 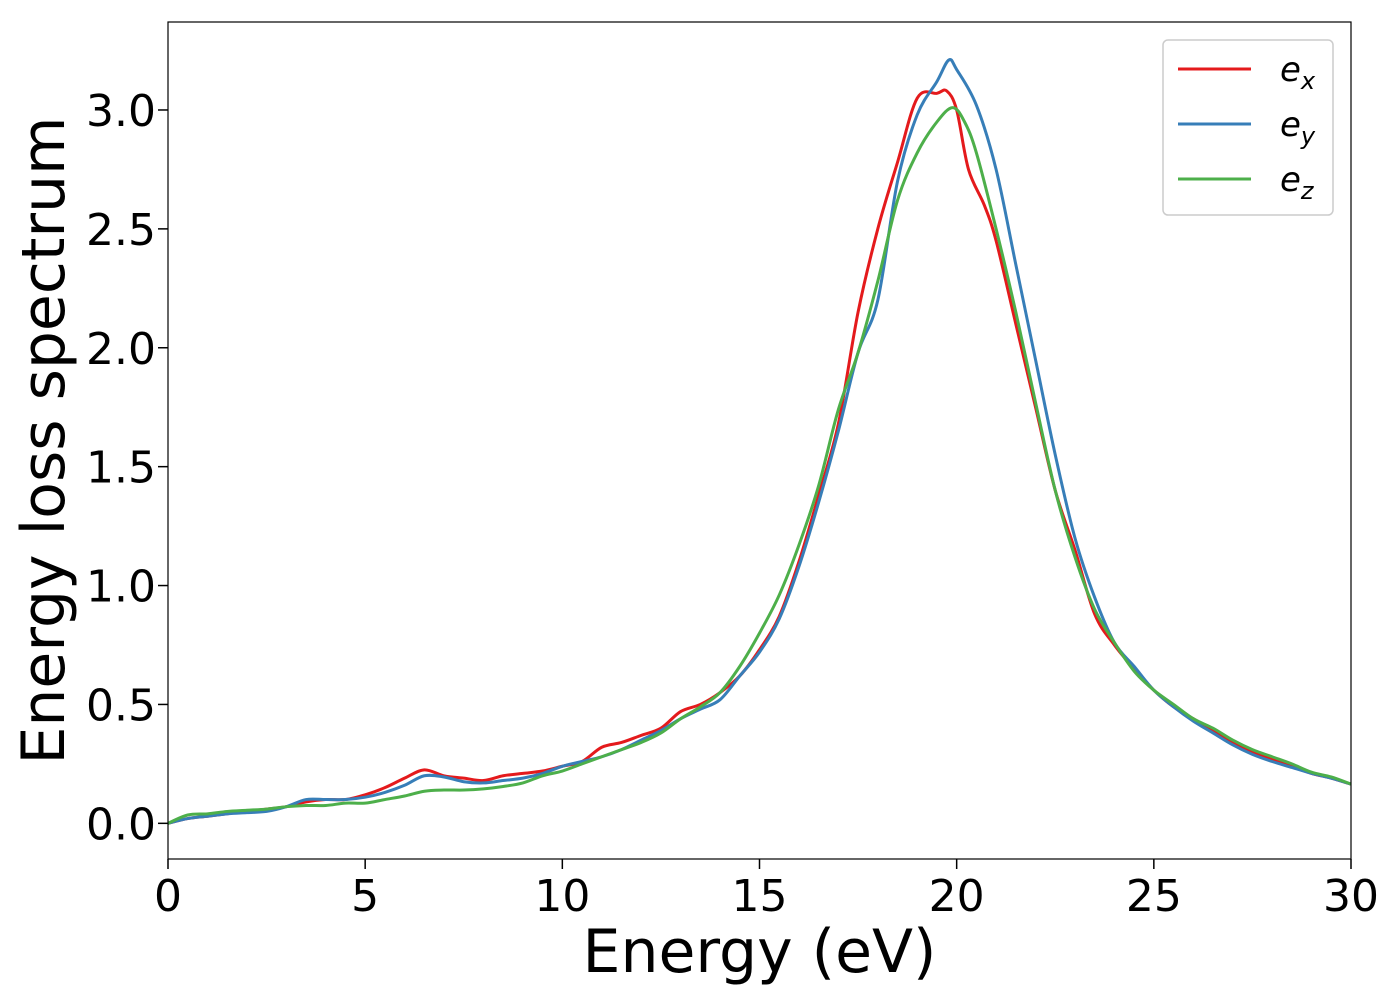 I want to click on legend-entry: ex, so click(x=1298, y=72).